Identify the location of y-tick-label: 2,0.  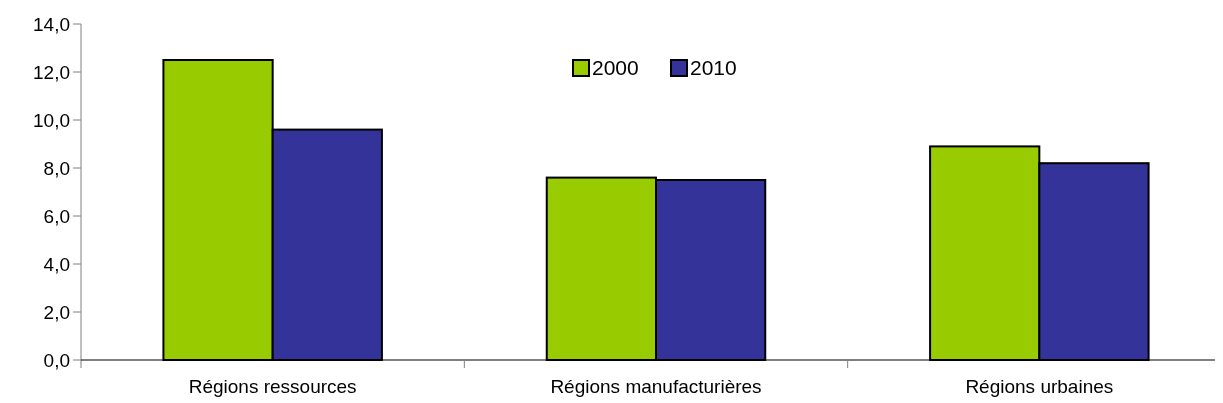
(56, 312).